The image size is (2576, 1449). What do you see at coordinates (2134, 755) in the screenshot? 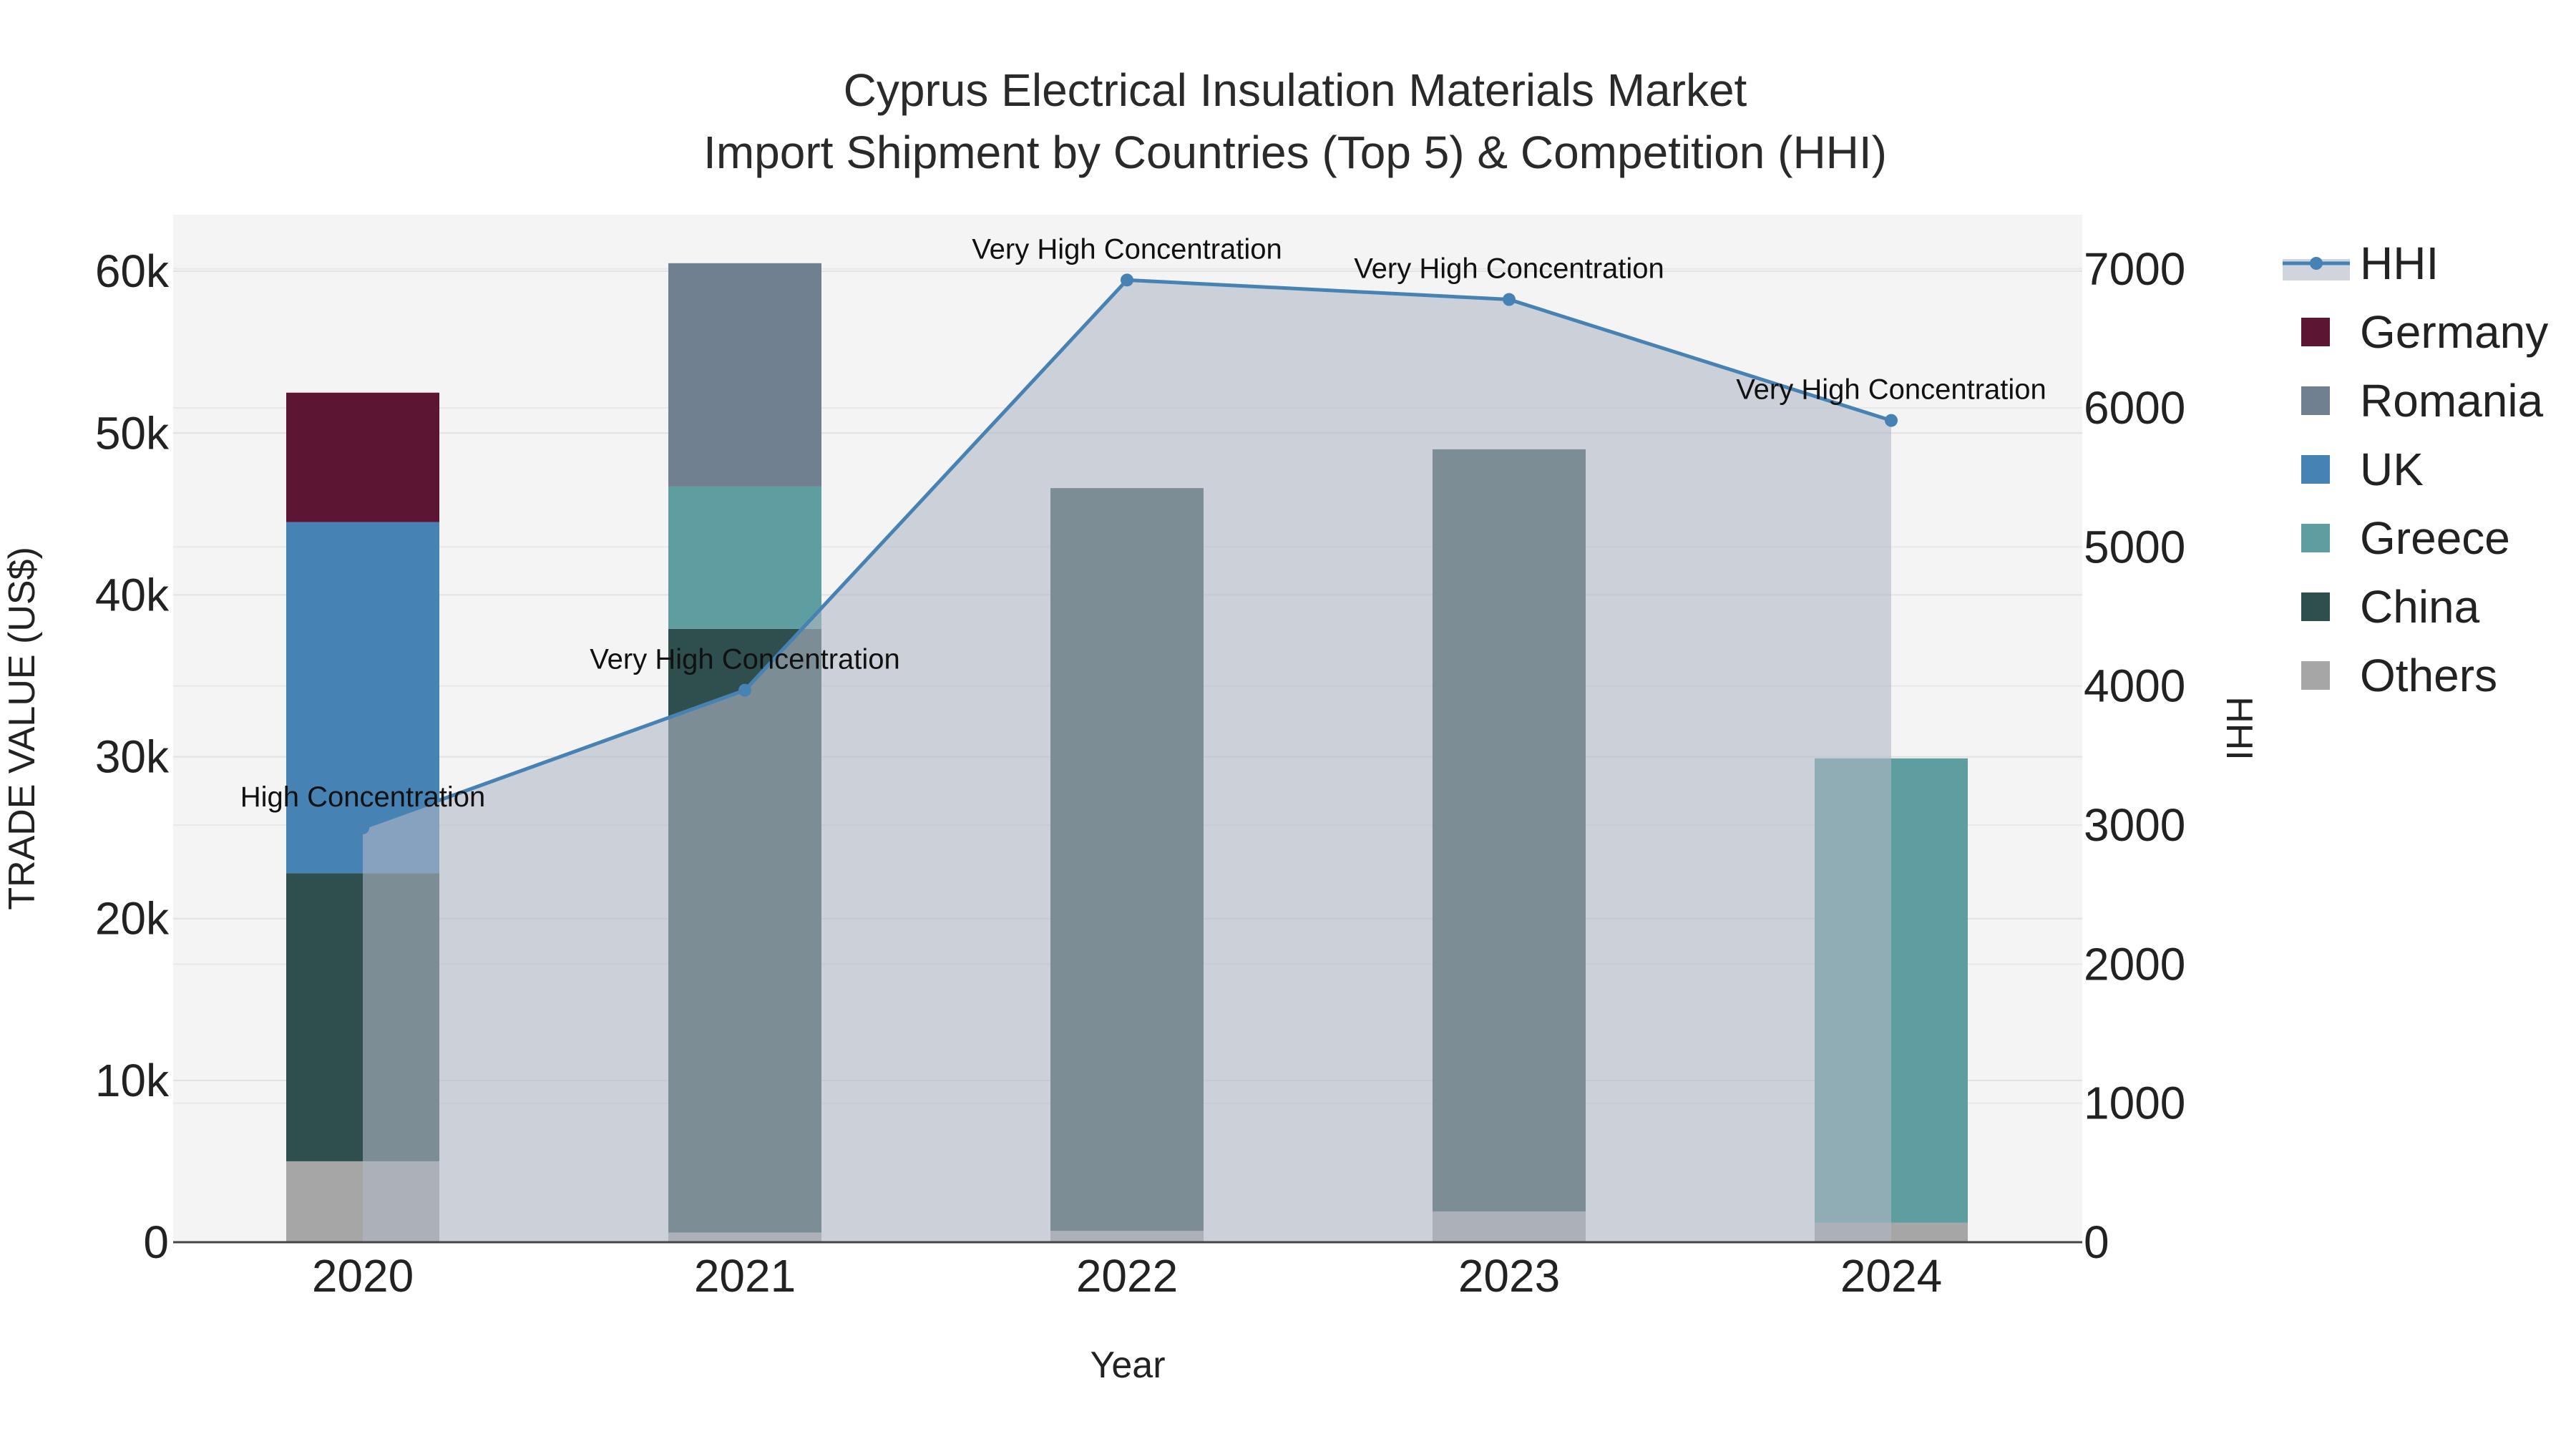
I see `y2-axis-ticks: 0 1000 2000 3000 4000 5000 6000 7000` at bounding box center [2134, 755].